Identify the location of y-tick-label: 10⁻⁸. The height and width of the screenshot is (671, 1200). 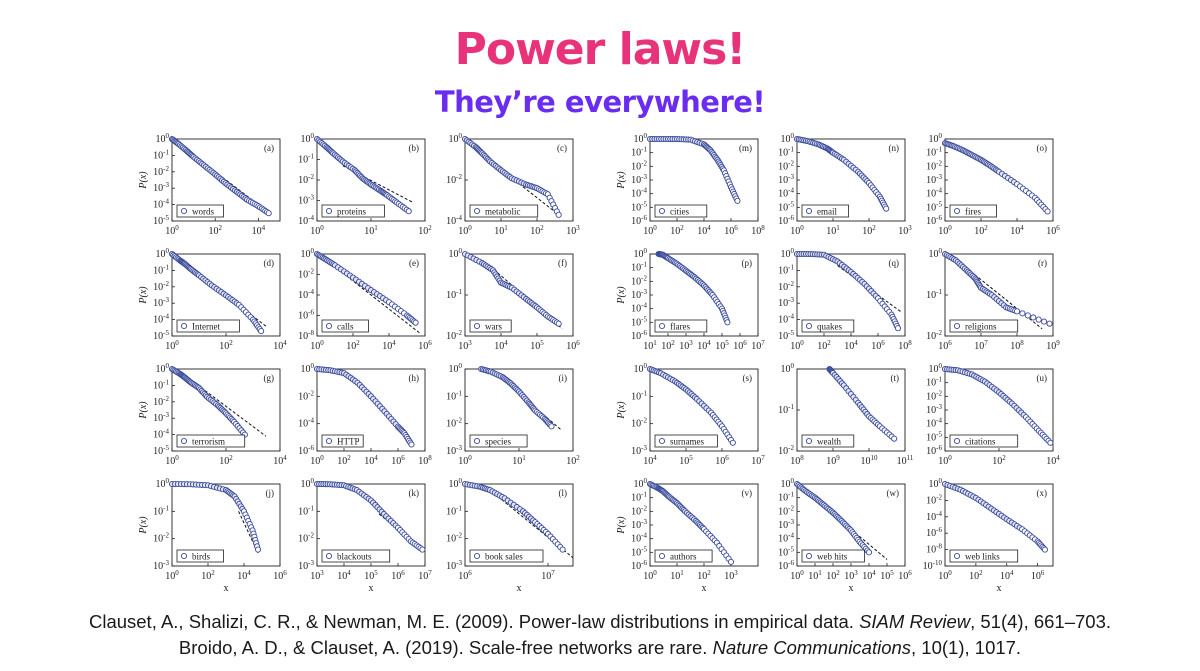
(934, 549).